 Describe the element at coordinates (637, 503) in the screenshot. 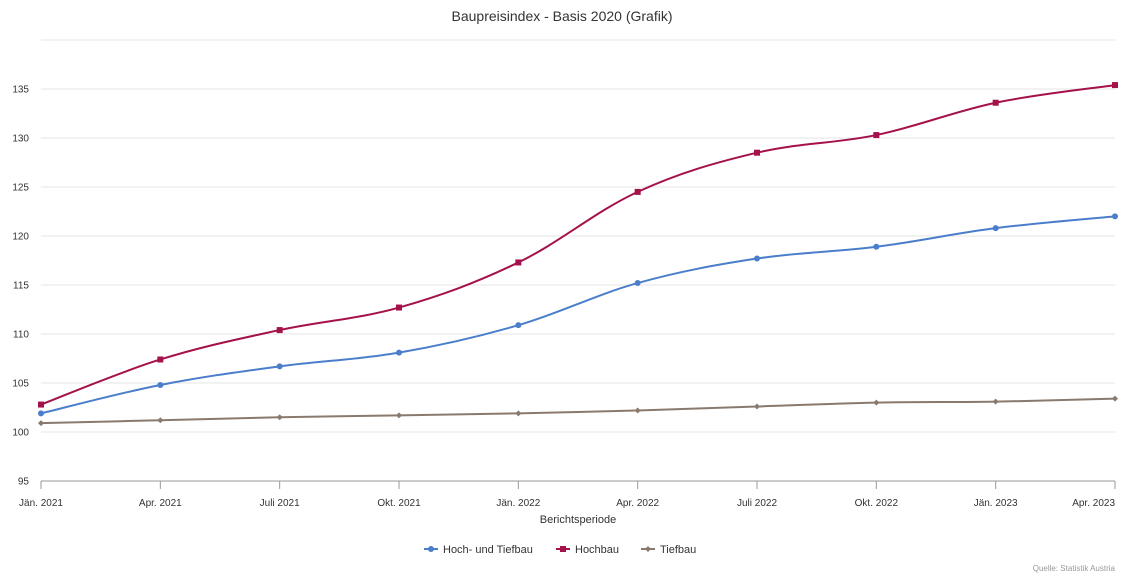

I see `x-tick-label: Apr. 2022` at that location.